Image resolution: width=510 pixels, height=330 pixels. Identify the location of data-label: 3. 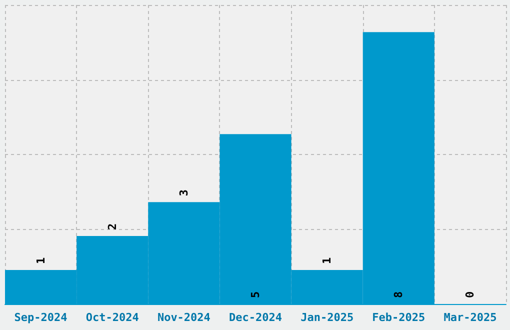
(183, 192).